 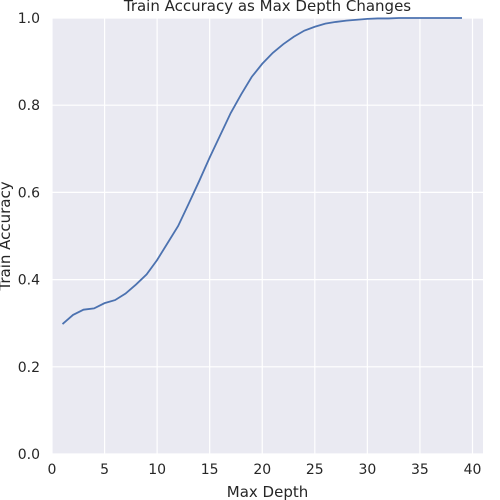 What do you see at coordinates (52, 470) in the screenshot?
I see `x-tick-label: 0` at bounding box center [52, 470].